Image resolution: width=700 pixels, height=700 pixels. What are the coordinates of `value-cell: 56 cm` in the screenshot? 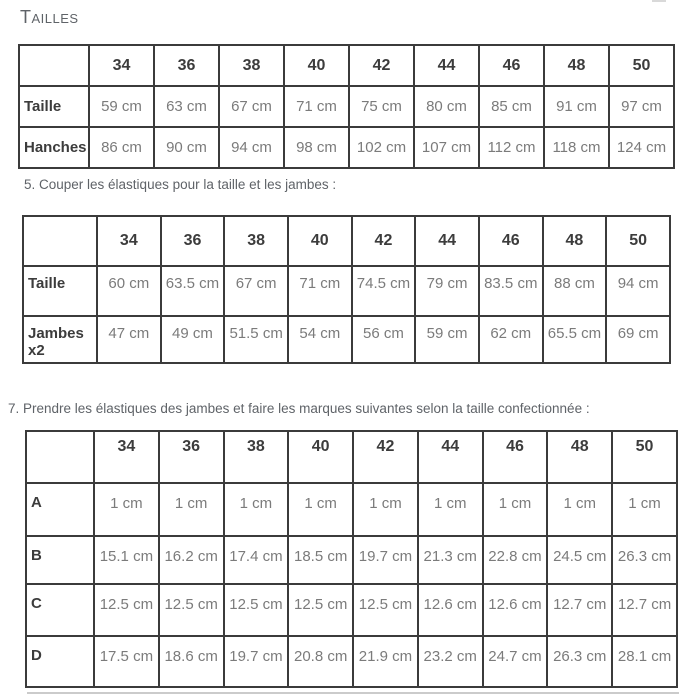 It's located at (383, 339).